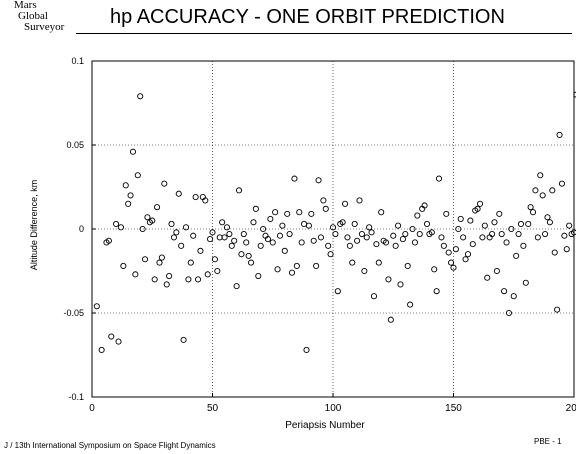 The image size is (576, 454). What do you see at coordinates (81, 229) in the screenshot?
I see `y-tick-label: 0` at bounding box center [81, 229].